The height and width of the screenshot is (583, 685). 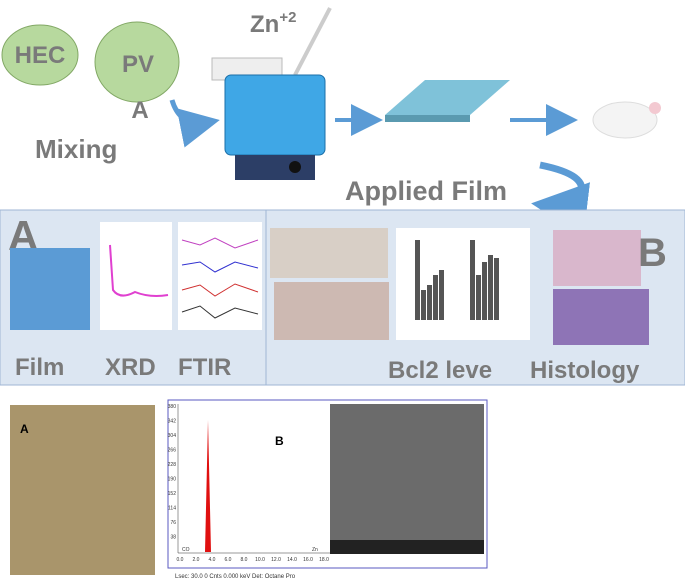 What do you see at coordinates (585, 370) in the screenshot?
I see `label: Histology` at bounding box center [585, 370].